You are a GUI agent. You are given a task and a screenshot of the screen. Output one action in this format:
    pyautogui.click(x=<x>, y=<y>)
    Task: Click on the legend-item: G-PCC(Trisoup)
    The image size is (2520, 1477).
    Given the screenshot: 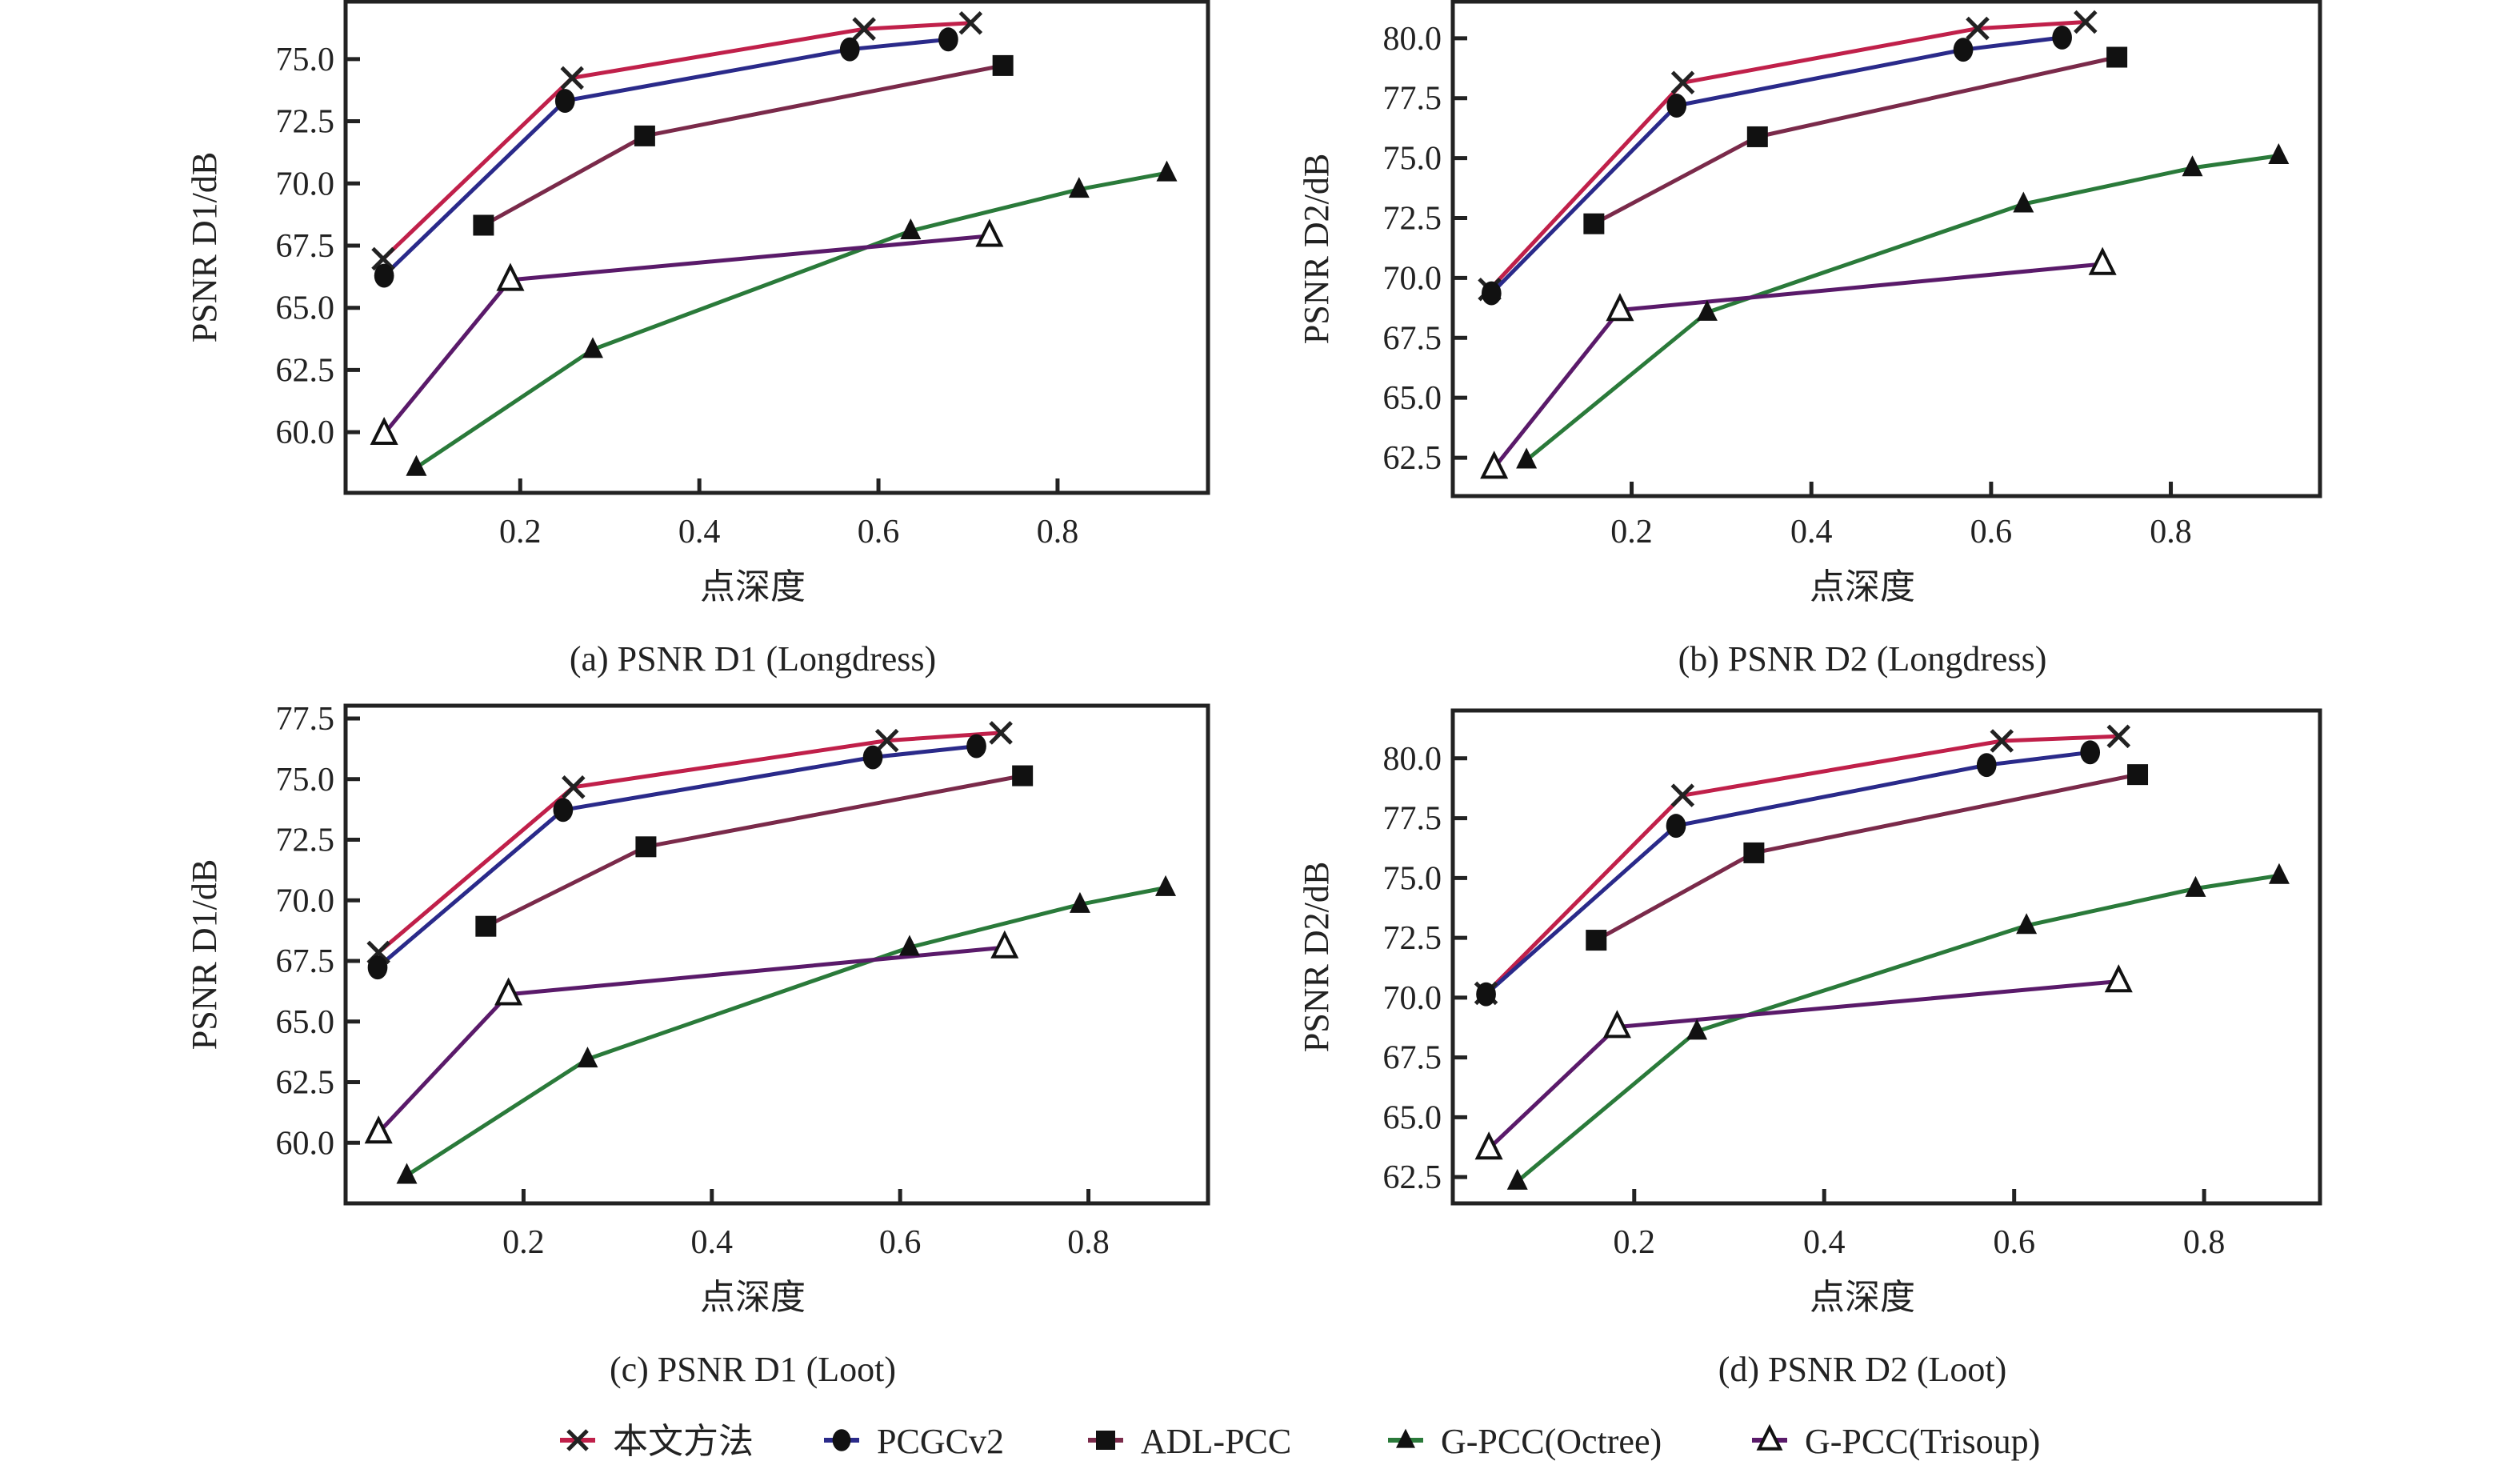 What is the action you would take?
    pyautogui.click(x=1896, y=1441)
    